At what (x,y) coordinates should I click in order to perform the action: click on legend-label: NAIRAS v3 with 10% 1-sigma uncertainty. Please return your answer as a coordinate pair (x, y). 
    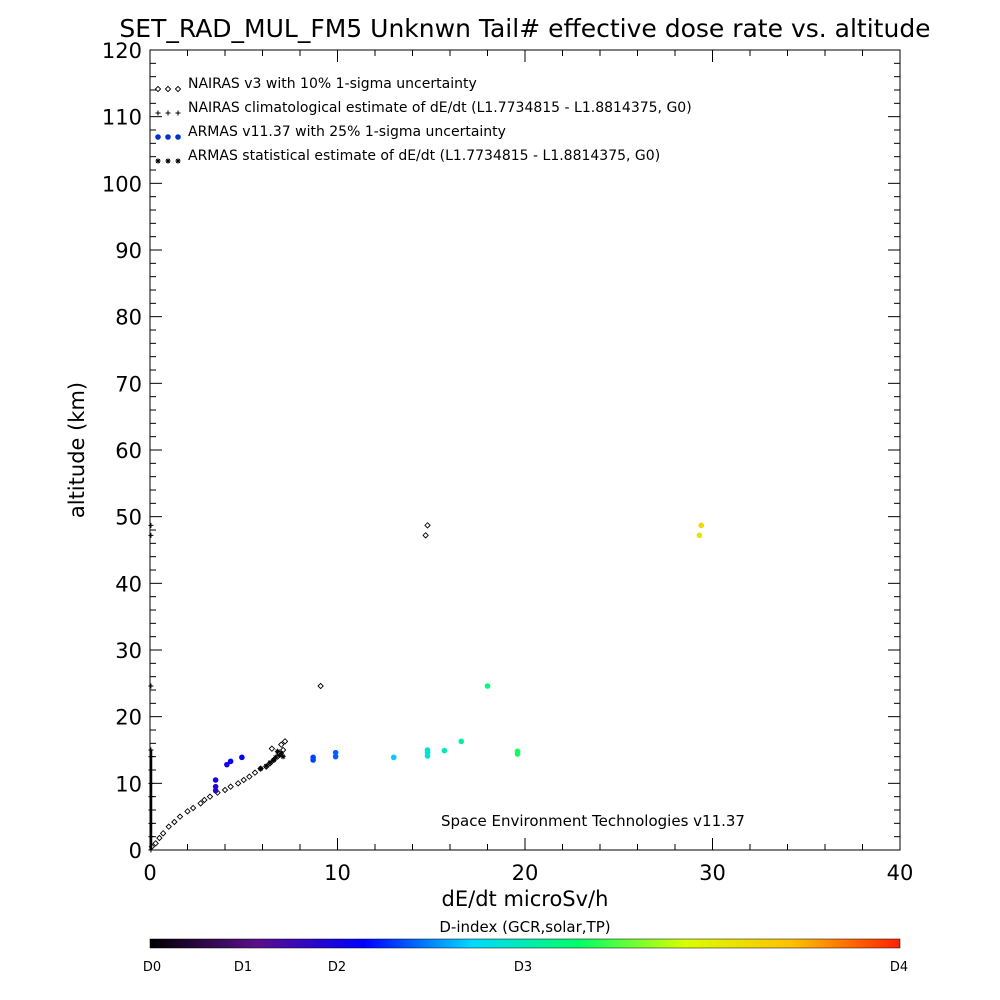
    Looking at the image, I should click on (332, 84).